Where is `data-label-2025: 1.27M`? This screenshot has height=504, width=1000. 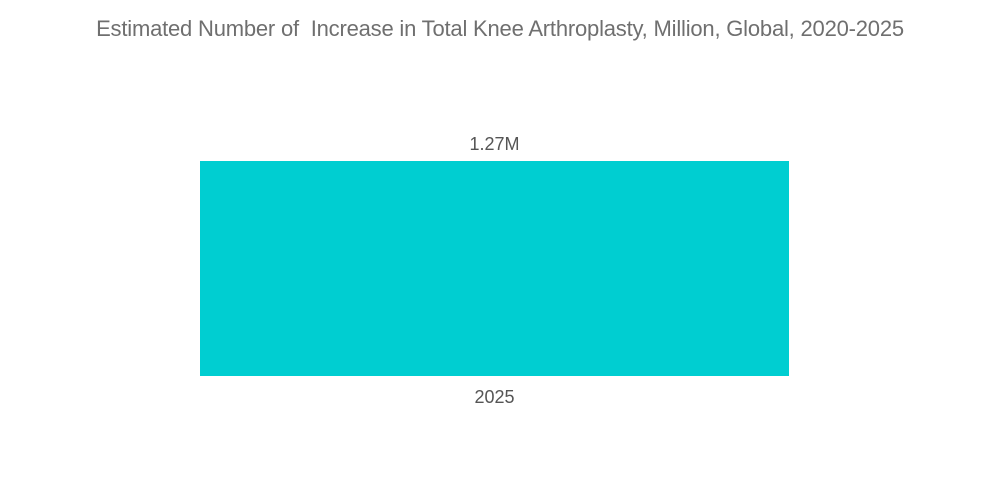
data-label-2025: 1.27M is located at coordinates (494, 144).